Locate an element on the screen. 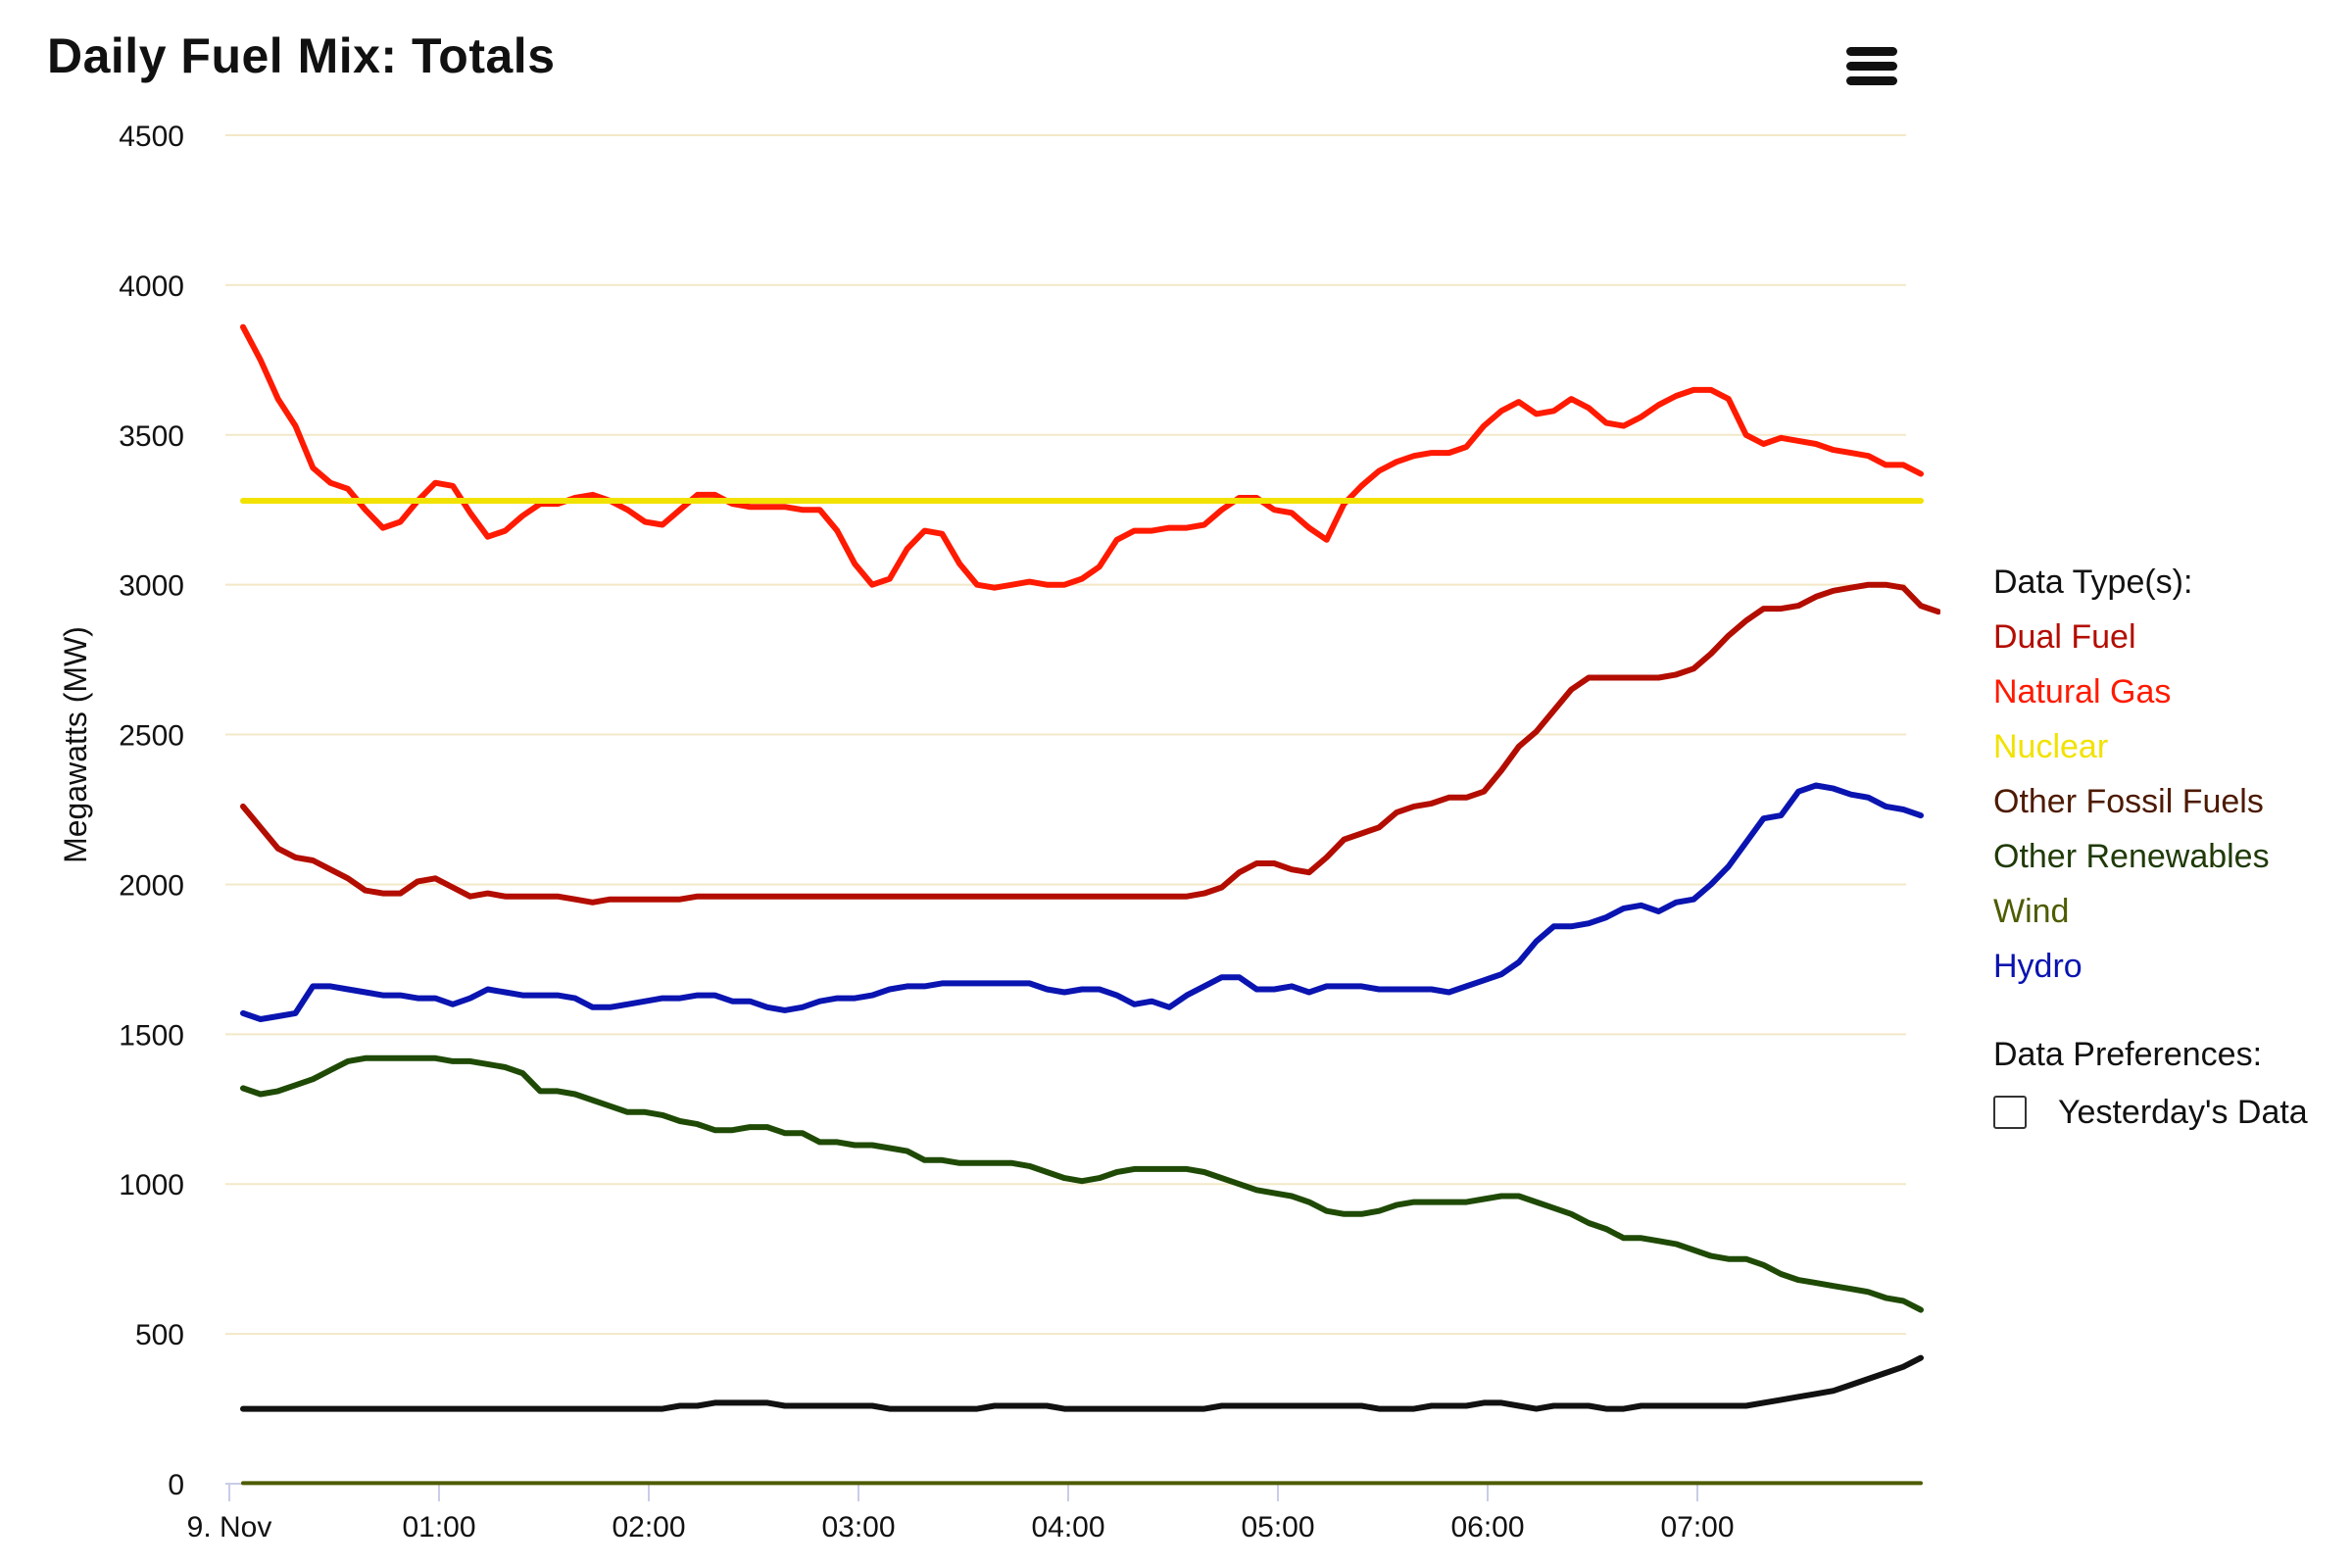 The height and width of the screenshot is (1568, 2352). y-tick-label: 4000 is located at coordinates (151, 287).